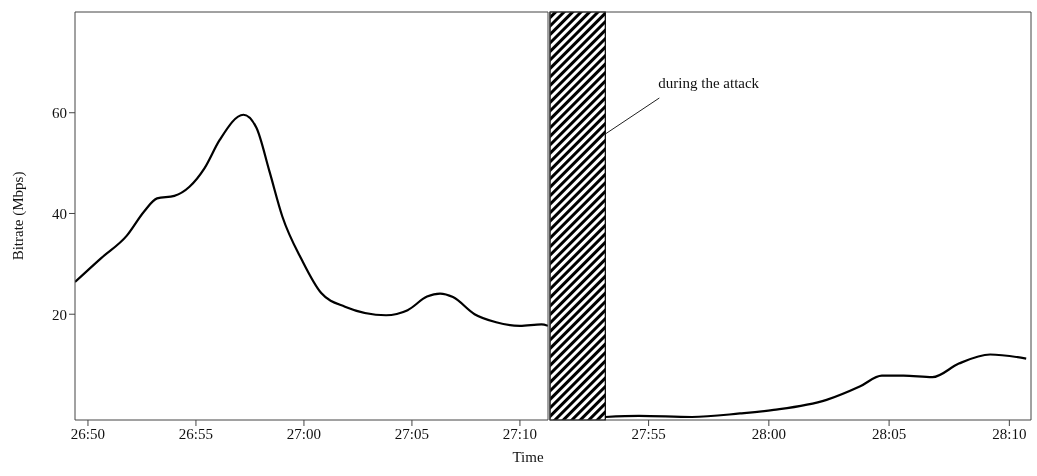 The image size is (1037, 476). What do you see at coordinates (196, 433) in the screenshot?
I see `x-tick-label: 26:55` at bounding box center [196, 433].